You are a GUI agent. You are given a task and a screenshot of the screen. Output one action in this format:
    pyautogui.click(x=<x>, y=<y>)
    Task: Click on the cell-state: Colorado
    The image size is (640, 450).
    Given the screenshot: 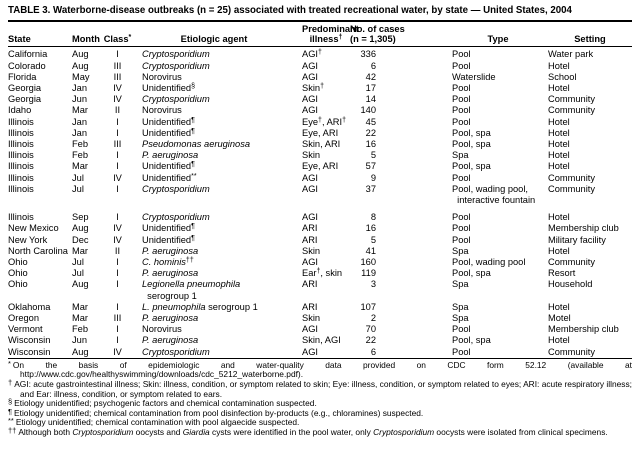 What is the action you would take?
    pyautogui.click(x=27, y=65)
    